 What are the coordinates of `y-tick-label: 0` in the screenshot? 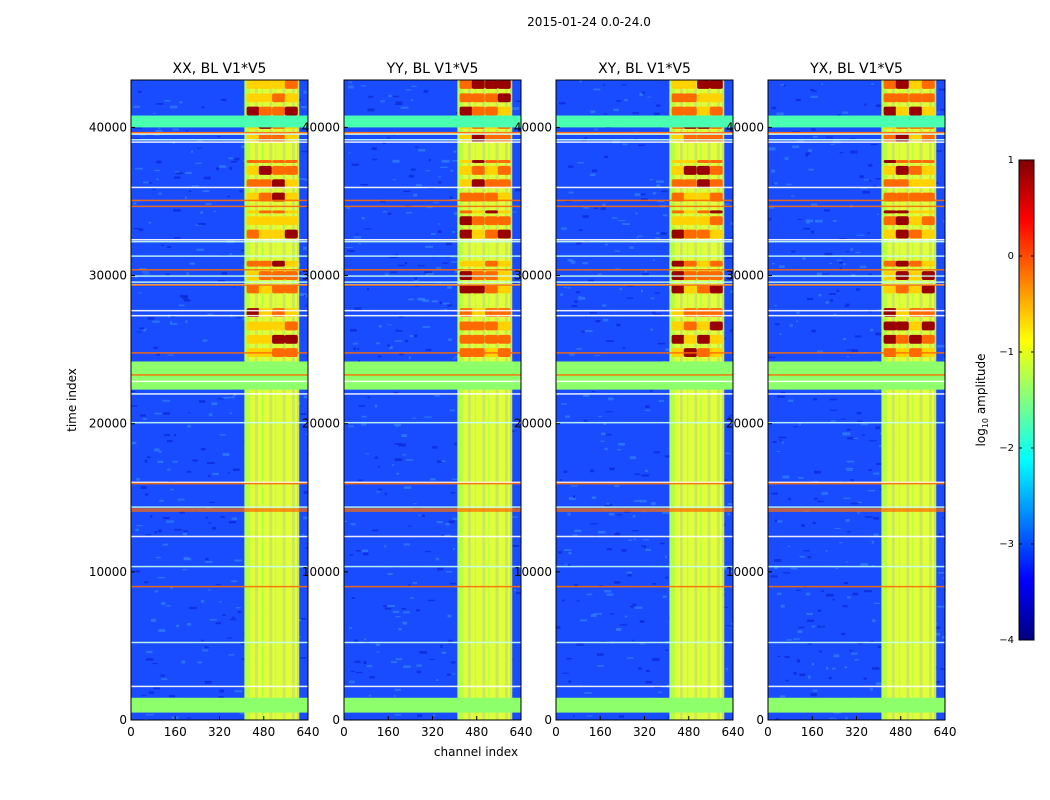 It's located at (336, 720).